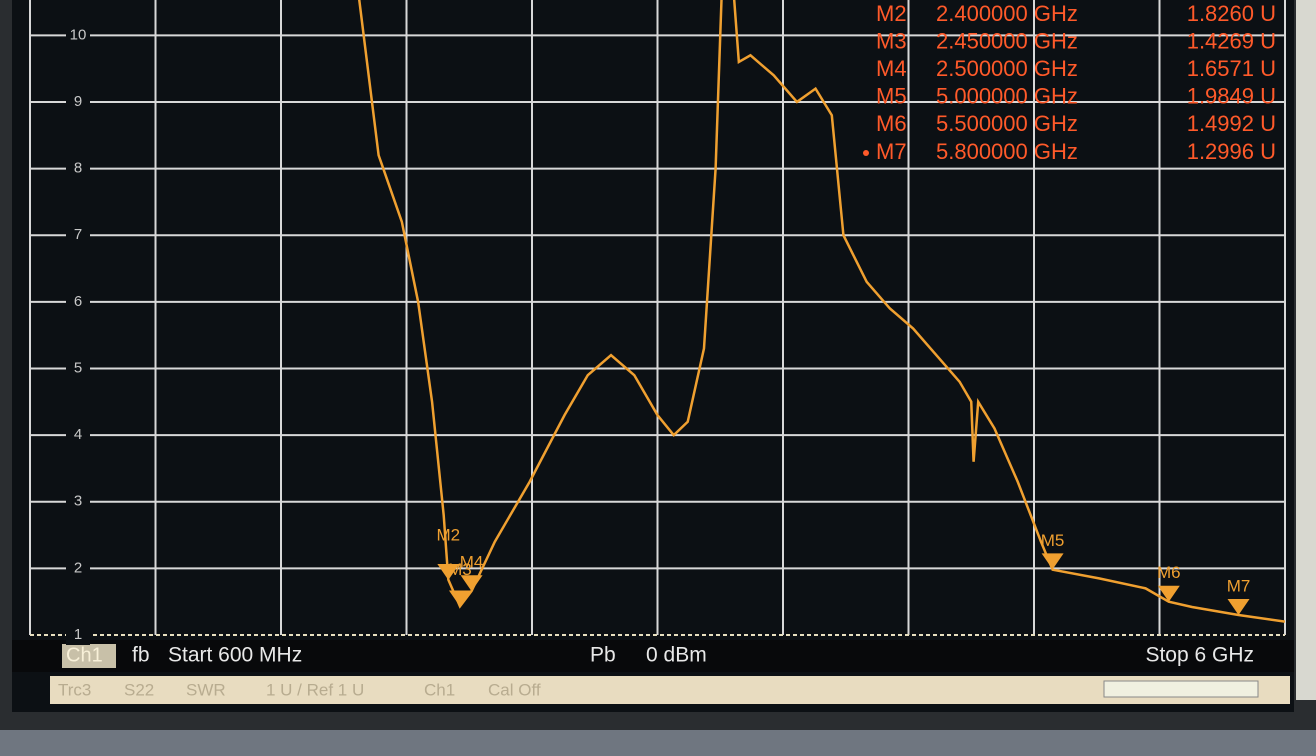 The height and width of the screenshot is (756, 1316). Describe the element at coordinates (1007, 151) in the screenshot. I see `marker-frequency: 5.800000 GHz` at that location.